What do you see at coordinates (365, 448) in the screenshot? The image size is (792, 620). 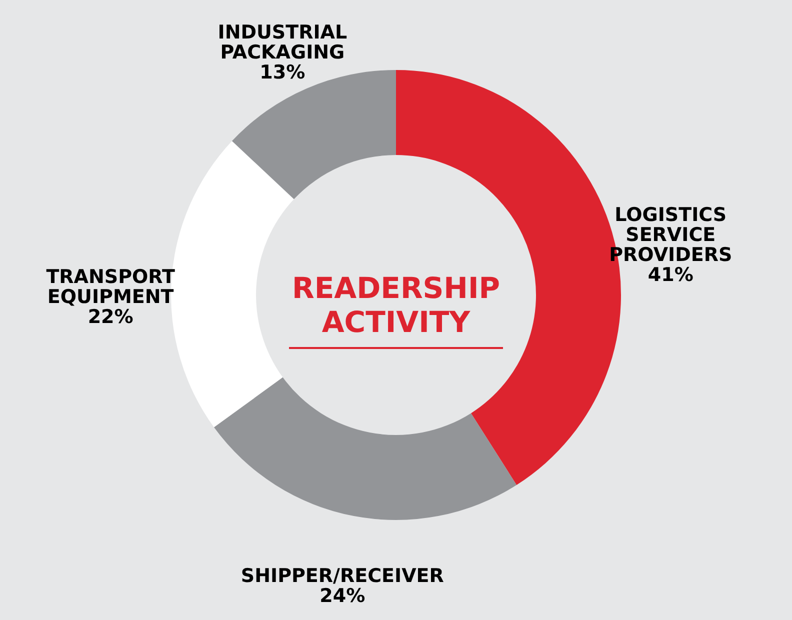 I see `donut-slice` at bounding box center [365, 448].